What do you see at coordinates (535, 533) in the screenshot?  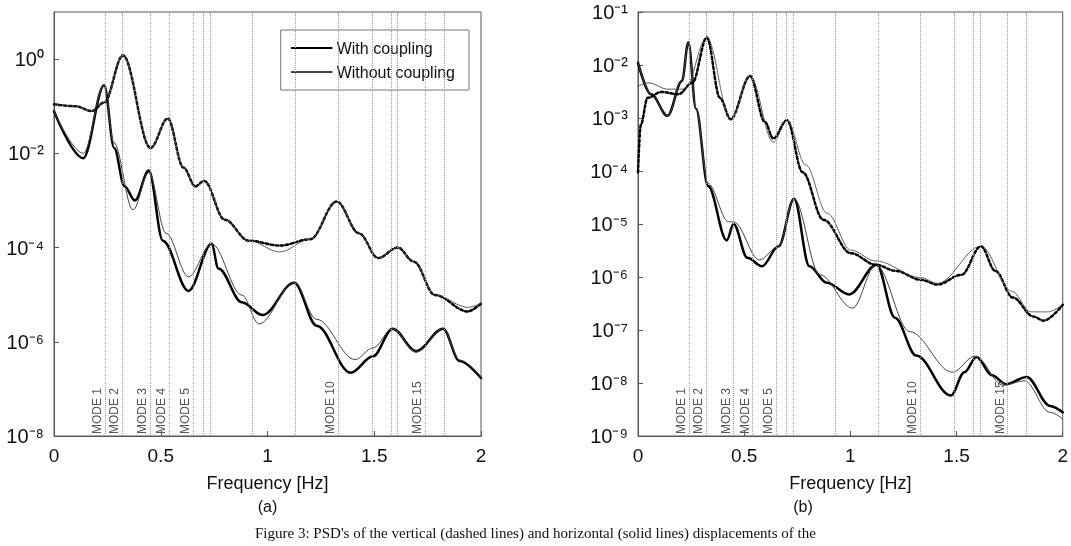 I see `caption: Figure 3: PSD's of the vertical (dashed lines) and horizontal (solid lines) displacements of the` at bounding box center [535, 533].